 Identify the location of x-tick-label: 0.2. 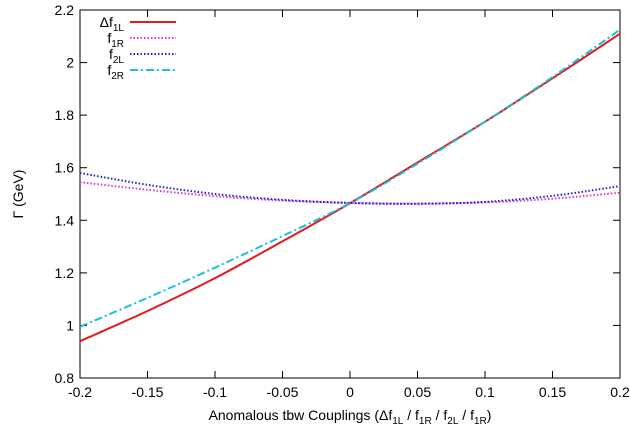
(620, 392).